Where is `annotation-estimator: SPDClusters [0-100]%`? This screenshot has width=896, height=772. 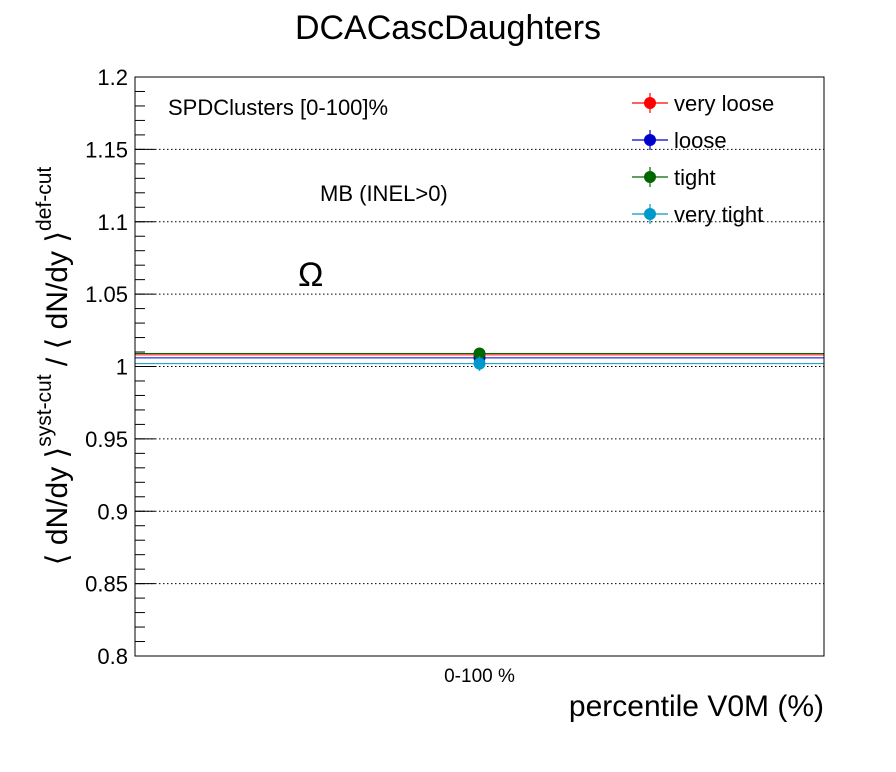 annotation-estimator: SPDClusters [0-100]% is located at coordinates (278, 107).